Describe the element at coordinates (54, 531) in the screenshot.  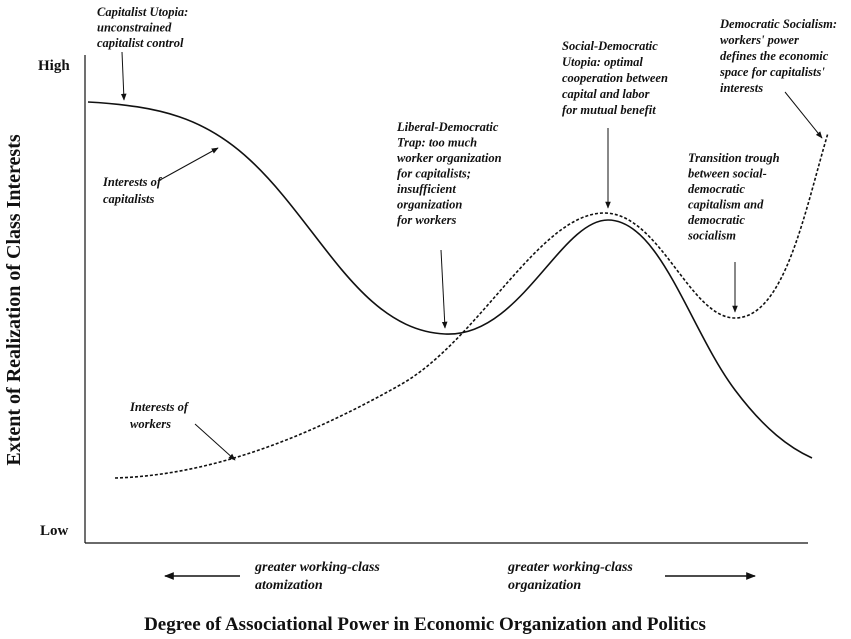
I see `y-low: Low` at that location.